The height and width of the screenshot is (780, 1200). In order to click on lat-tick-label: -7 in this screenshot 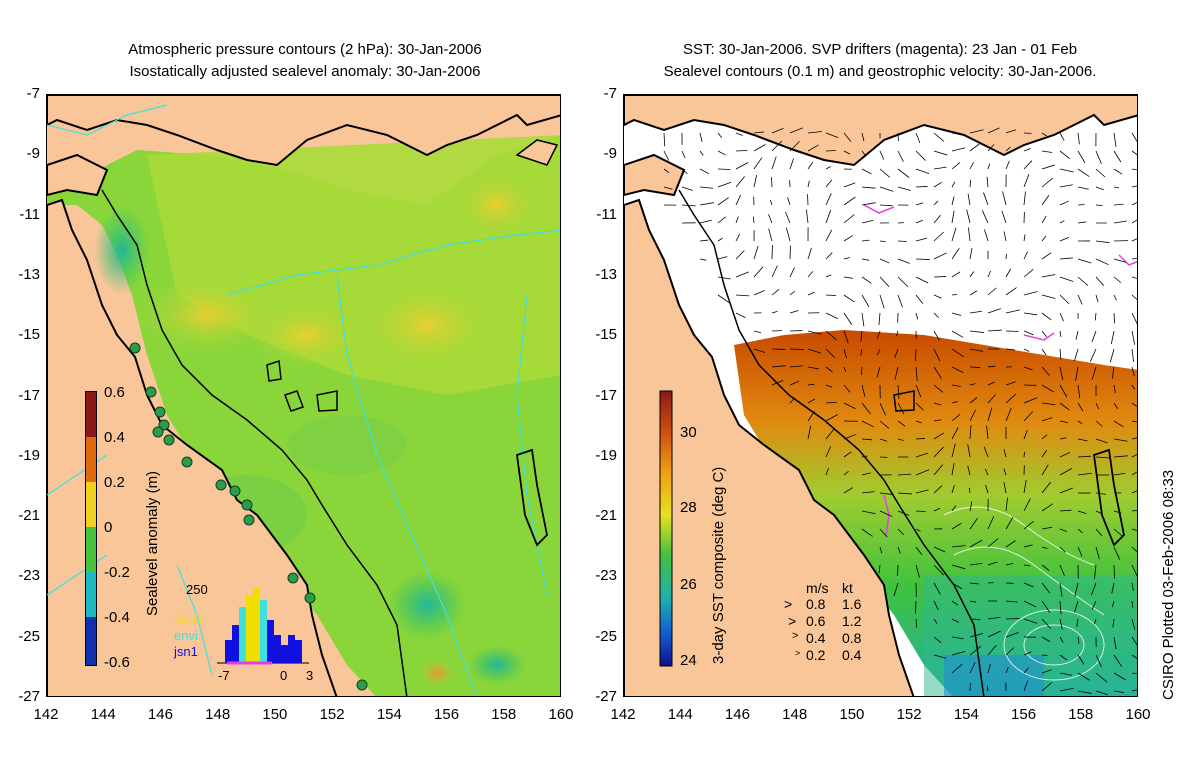, I will do `click(610, 93)`.